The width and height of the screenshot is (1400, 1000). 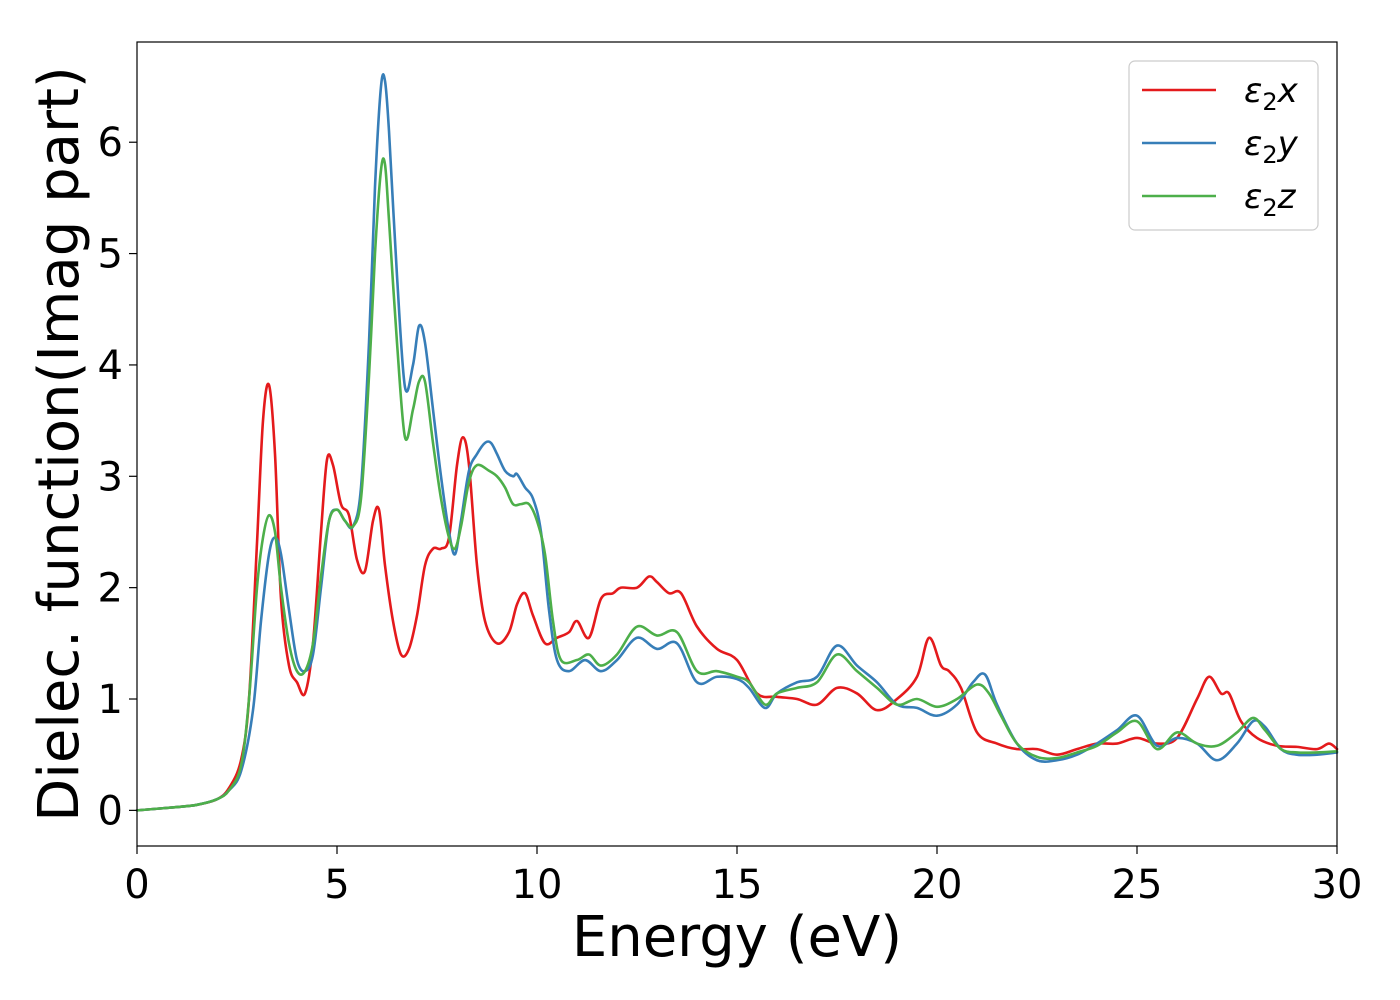 What do you see at coordinates (1220, 146) in the screenshot?
I see `legend-entries: ε2x ε2y ε2z` at bounding box center [1220, 146].